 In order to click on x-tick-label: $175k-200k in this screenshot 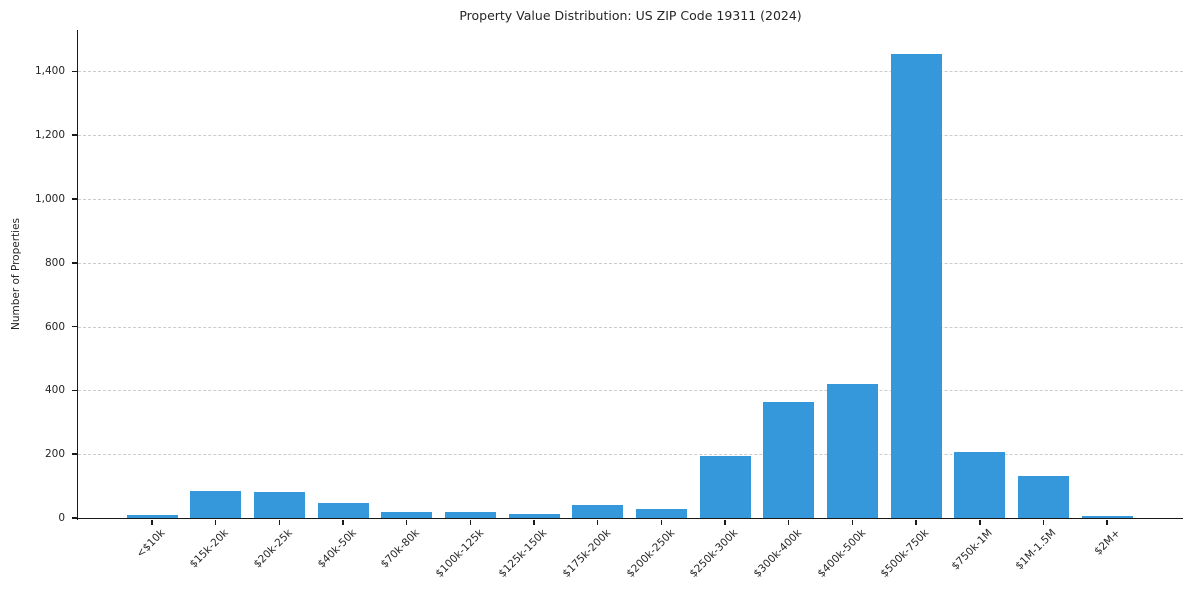, I will do `click(587, 553)`.